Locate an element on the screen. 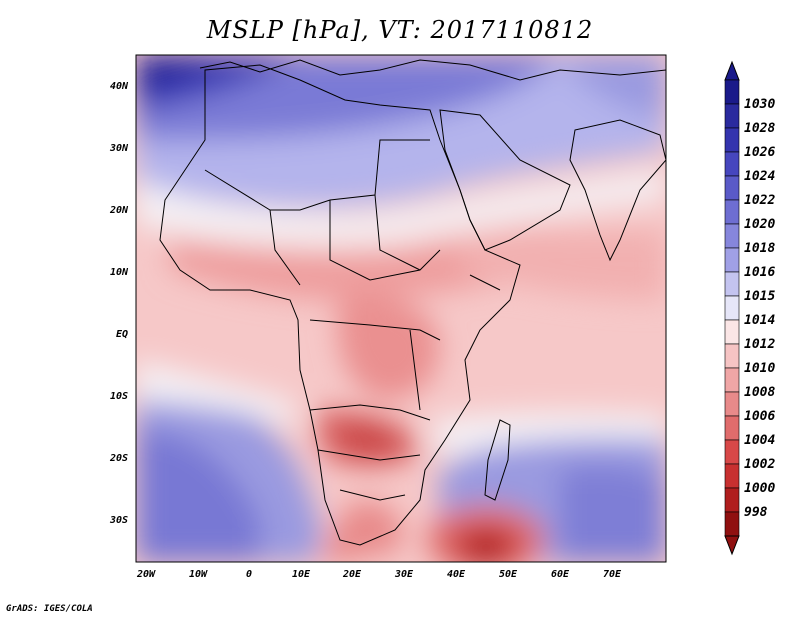 Image resolution: width=800 pixels, height=618 pixels. lat-label: 30N is located at coordinates (119, 148).